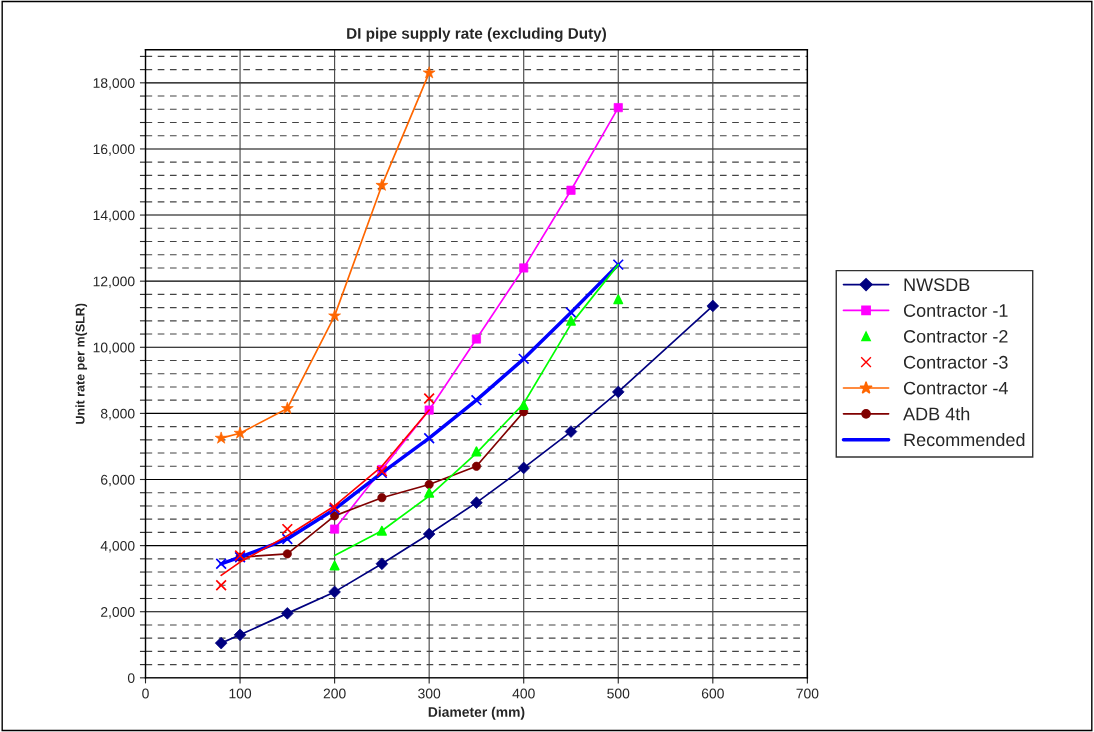  What do you see at coordinates (131, 678) in the screenshot?
I see `y-tick-label: 0` at bounding box center [131, 678].